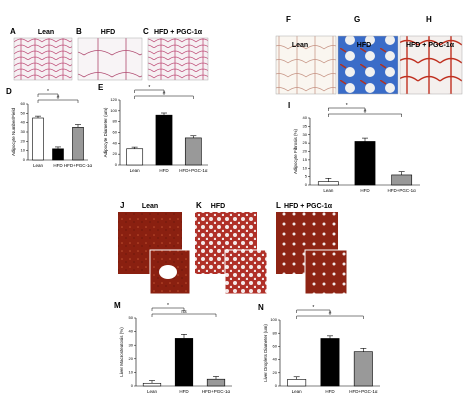  Describe the element at coordinates (199, 205) in the screenshot. I see `panel-label: K` at that location.